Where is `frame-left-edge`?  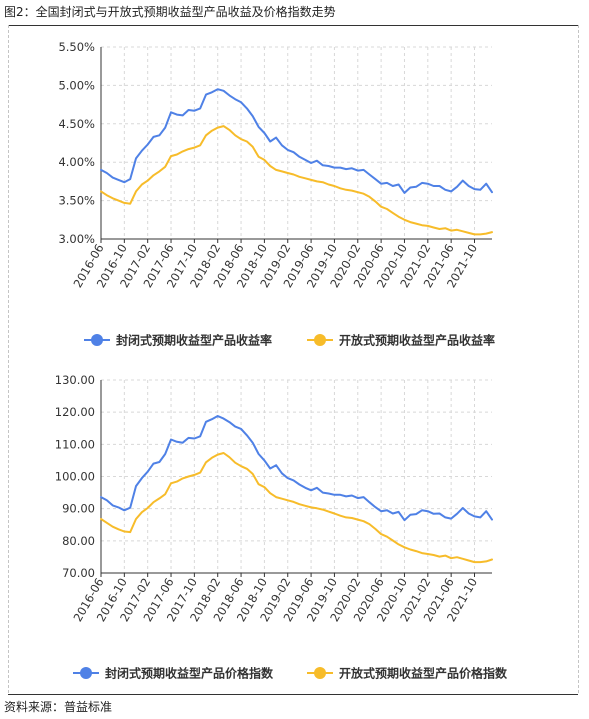 frame-left-edge is located at coordinates (8, 359).